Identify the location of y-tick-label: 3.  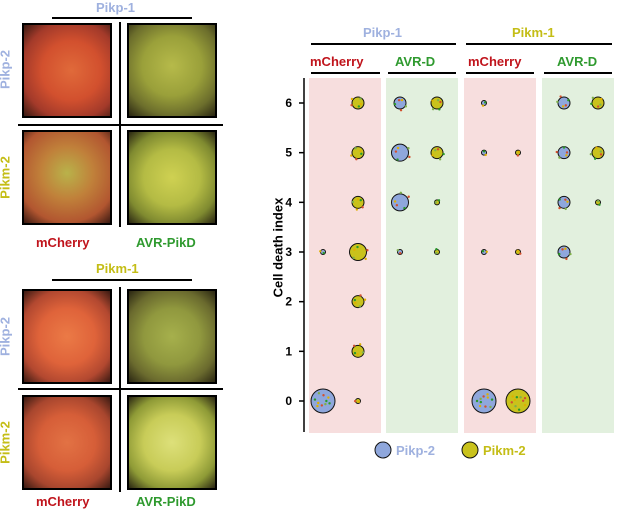
(288, 252).